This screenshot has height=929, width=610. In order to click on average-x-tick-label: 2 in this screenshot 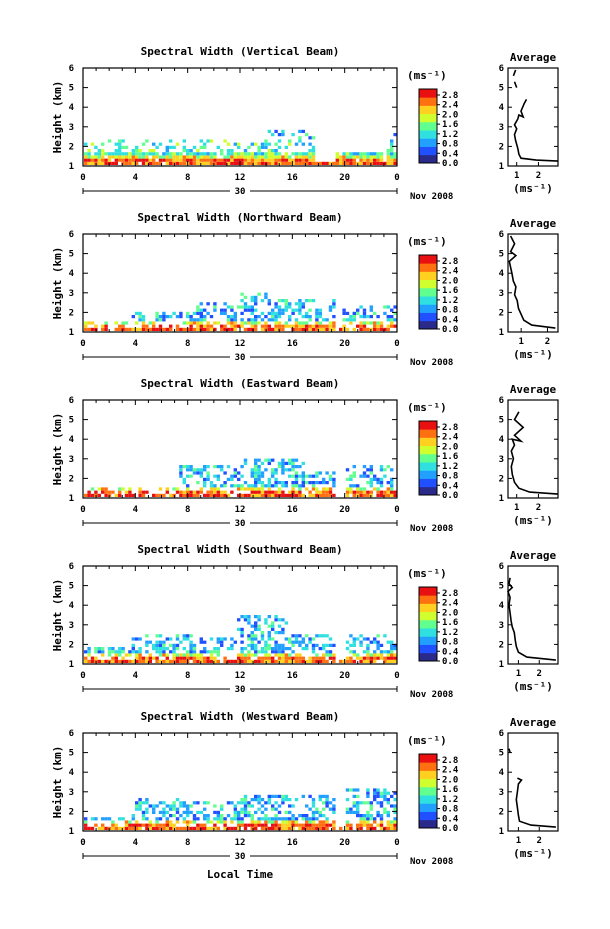, I will do `click(539, 674)`.